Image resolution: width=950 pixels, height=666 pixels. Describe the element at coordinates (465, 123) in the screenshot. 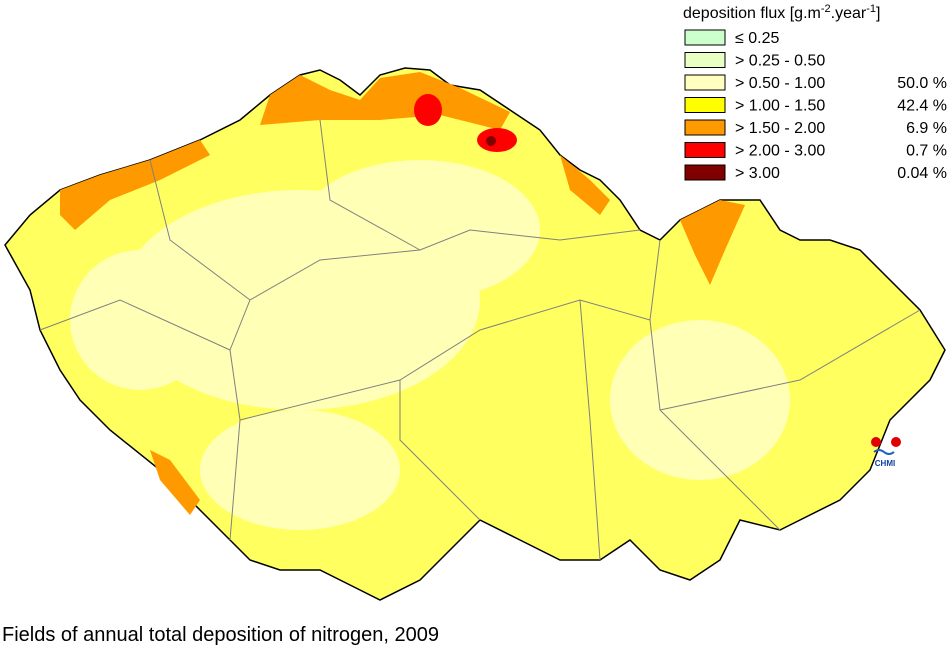

I see `very-high-deposition-areas` at that location.